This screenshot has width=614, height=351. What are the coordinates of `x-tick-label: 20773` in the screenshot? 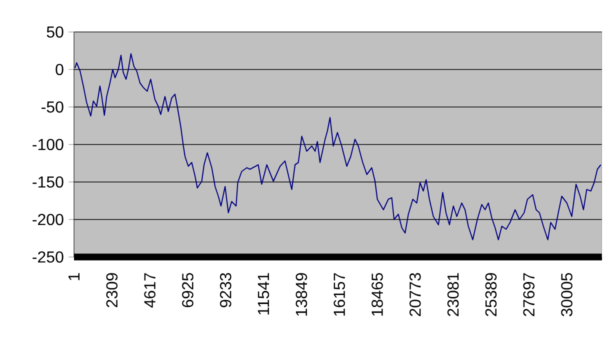 It's located at (415, 294).